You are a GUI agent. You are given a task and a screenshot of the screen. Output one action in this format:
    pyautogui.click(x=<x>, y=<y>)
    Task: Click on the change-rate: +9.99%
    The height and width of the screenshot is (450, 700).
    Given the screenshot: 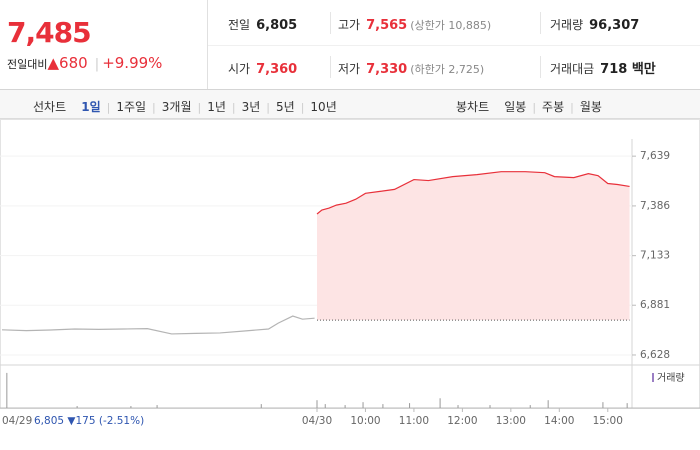 What is the action you would take?
    pyautogui.click(x=132, y=63)
    